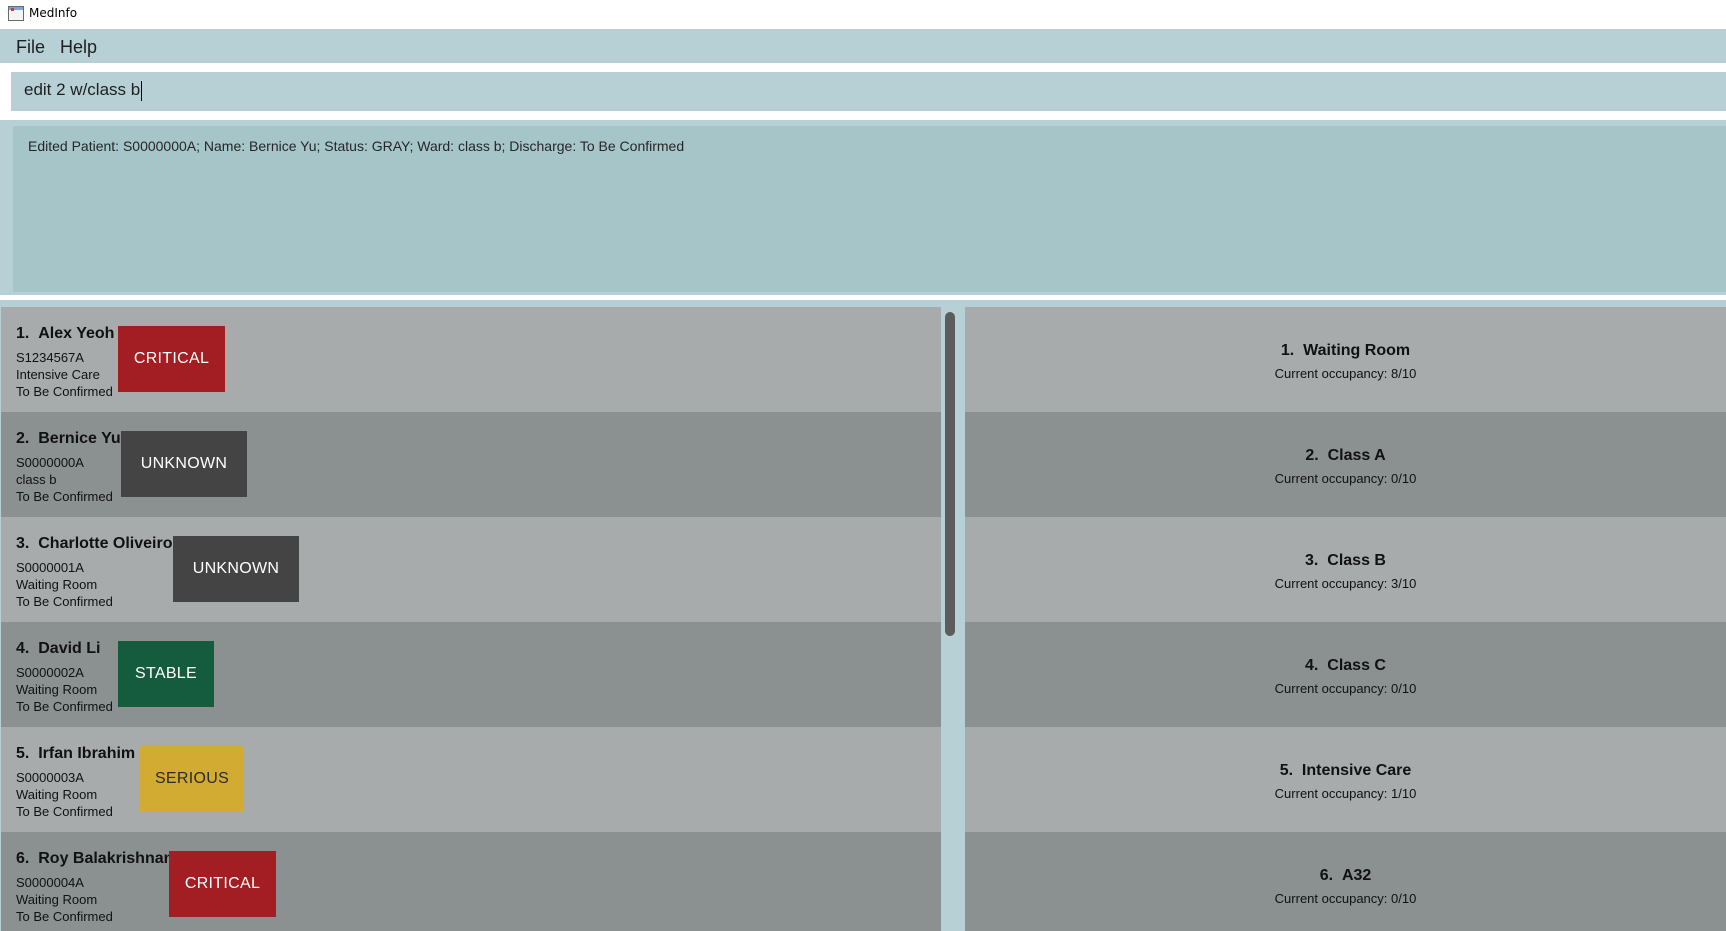 The height and width of the screenshot is (931, 1726). I want to click on ward-name-text: Class B, so click(1356, 560).